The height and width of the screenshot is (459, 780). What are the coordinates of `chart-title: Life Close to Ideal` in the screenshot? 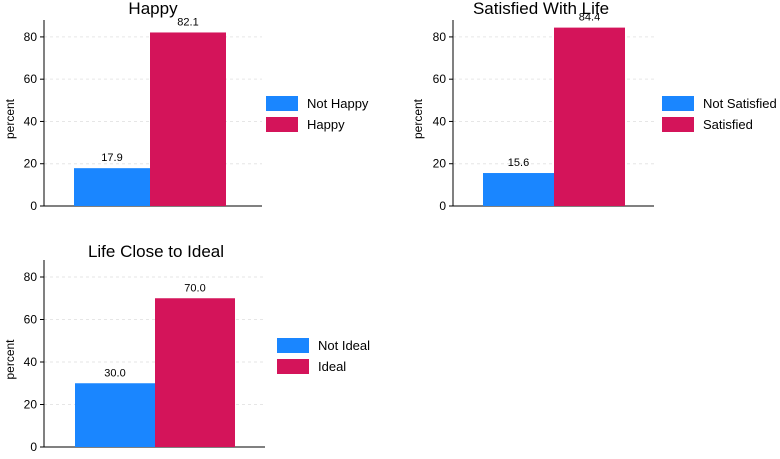 It's located at (156, 251).